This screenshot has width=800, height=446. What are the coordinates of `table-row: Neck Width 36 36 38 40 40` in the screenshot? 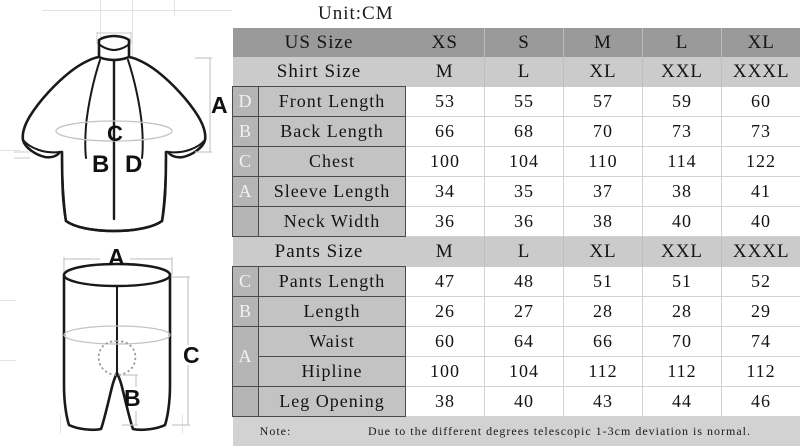 It's located at (516, 222).